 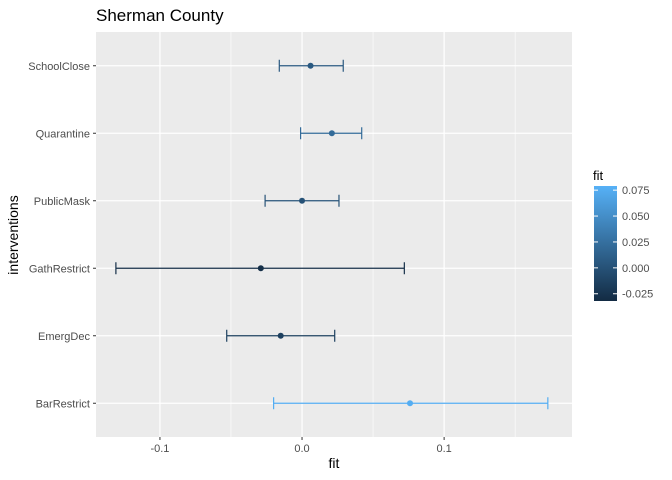 What do you see at coordinates (63, 134) in the screenshot?
I see `y-tick-label: Quarantine` at bounding box center [63, 134].